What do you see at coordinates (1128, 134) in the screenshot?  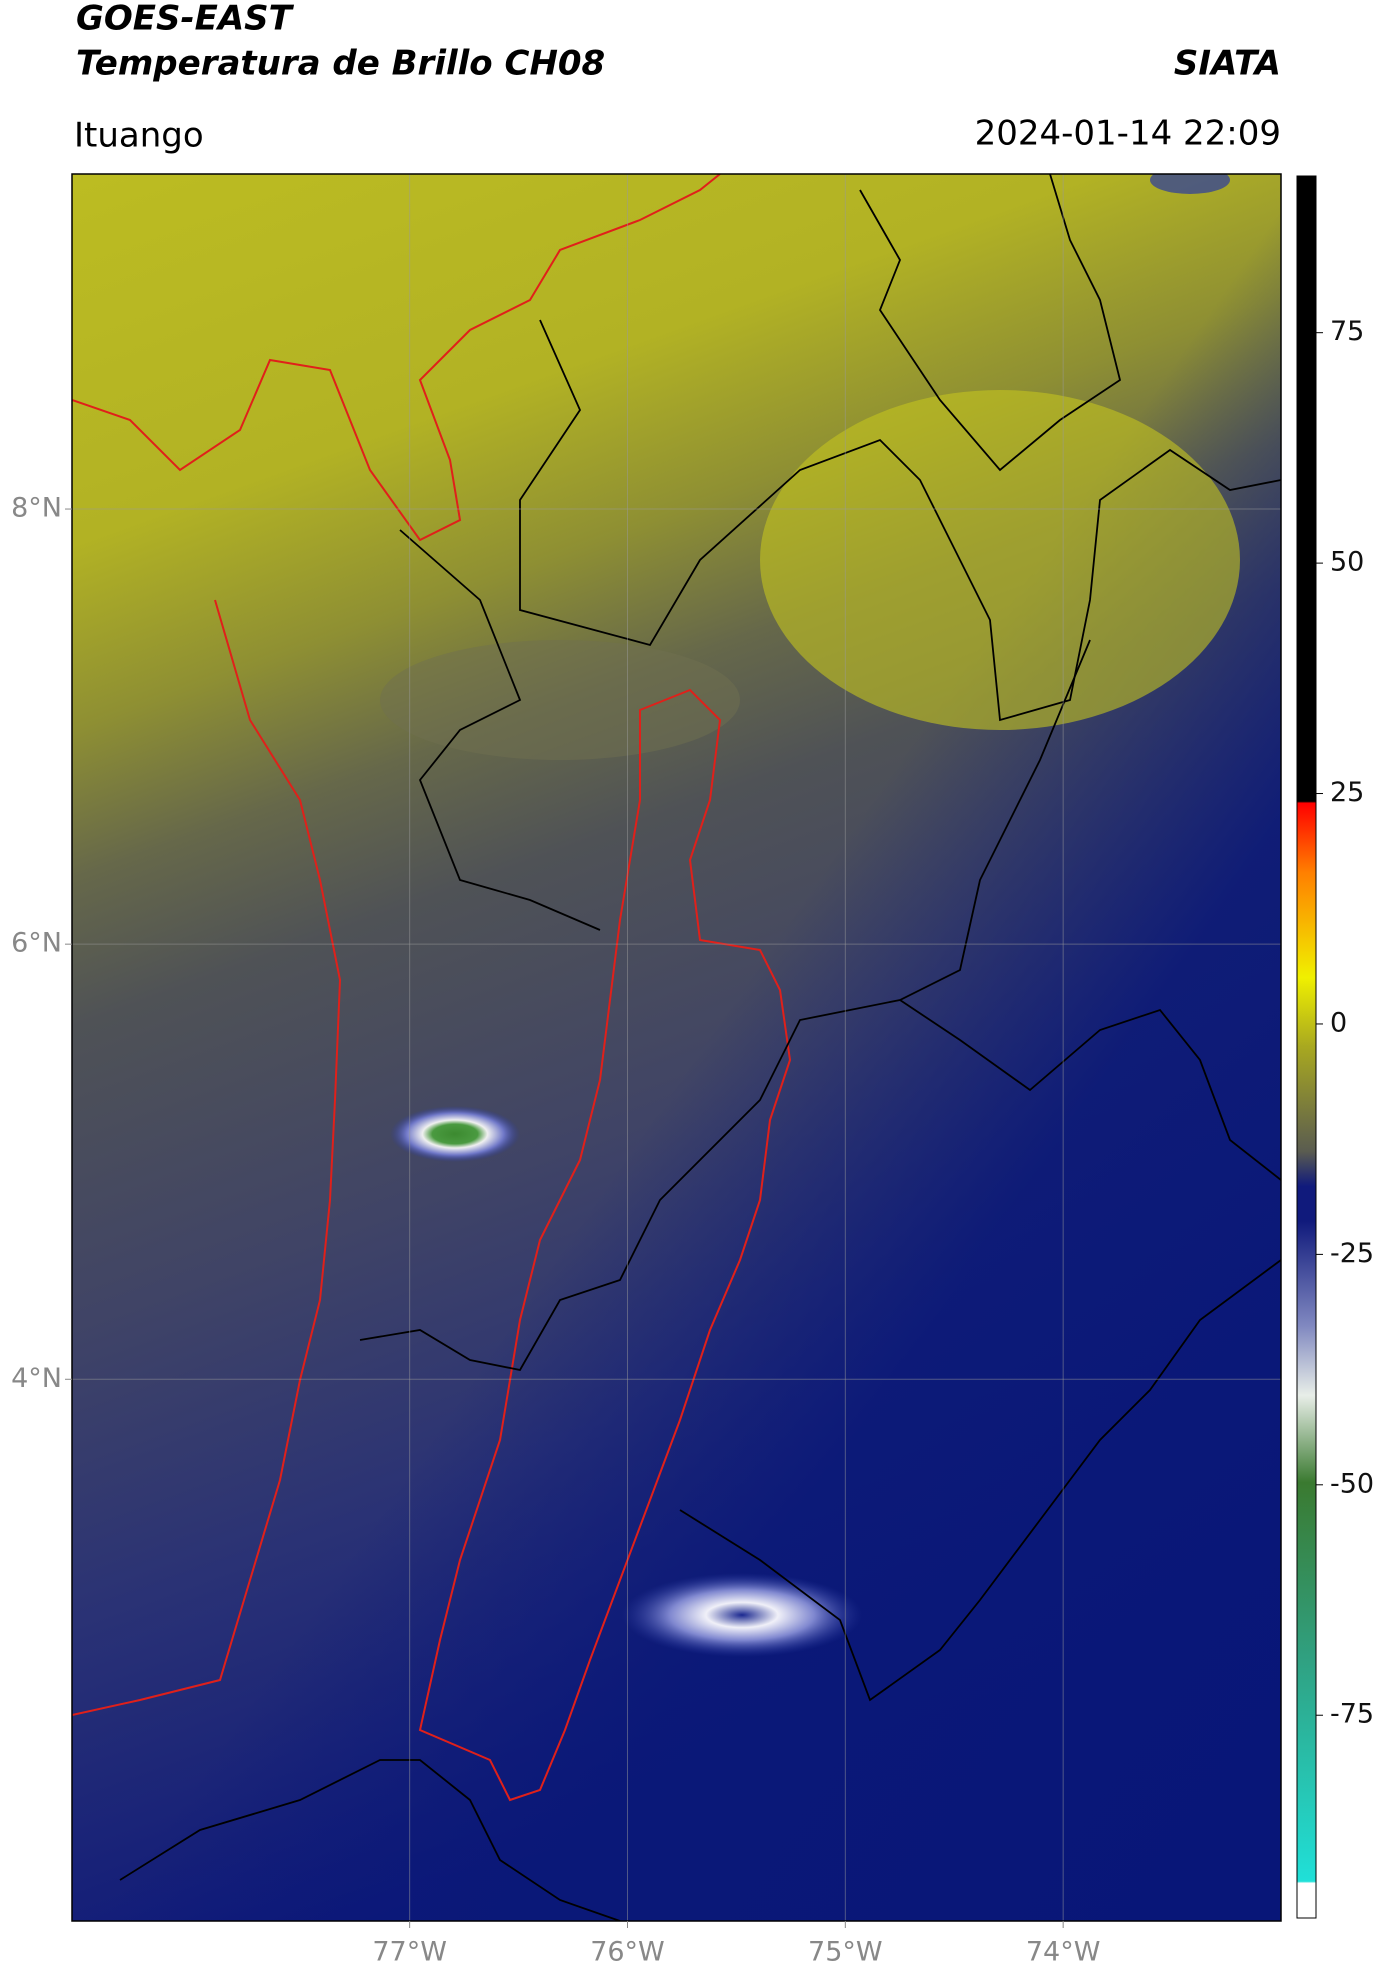 I see `timestamp: 2024-01-14 22:09` at bounding box center [1128, 134].